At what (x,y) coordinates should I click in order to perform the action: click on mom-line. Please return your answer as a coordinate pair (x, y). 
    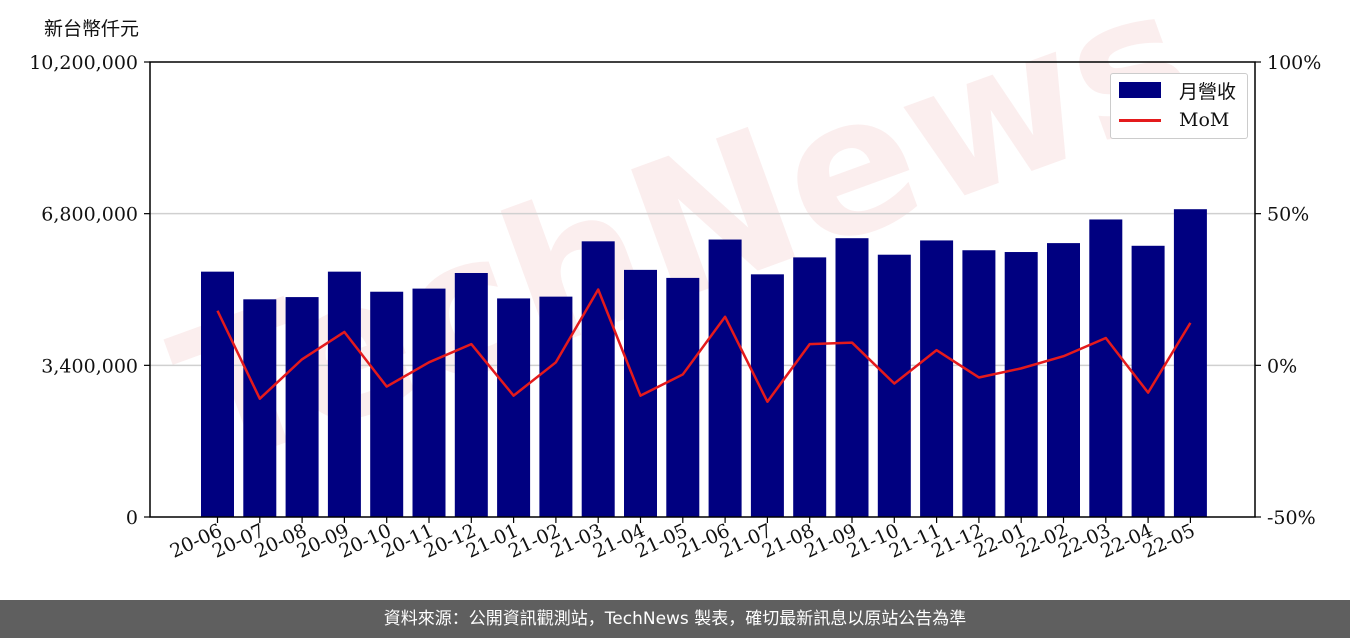
    Looking at the image, I should click on (704, 345).